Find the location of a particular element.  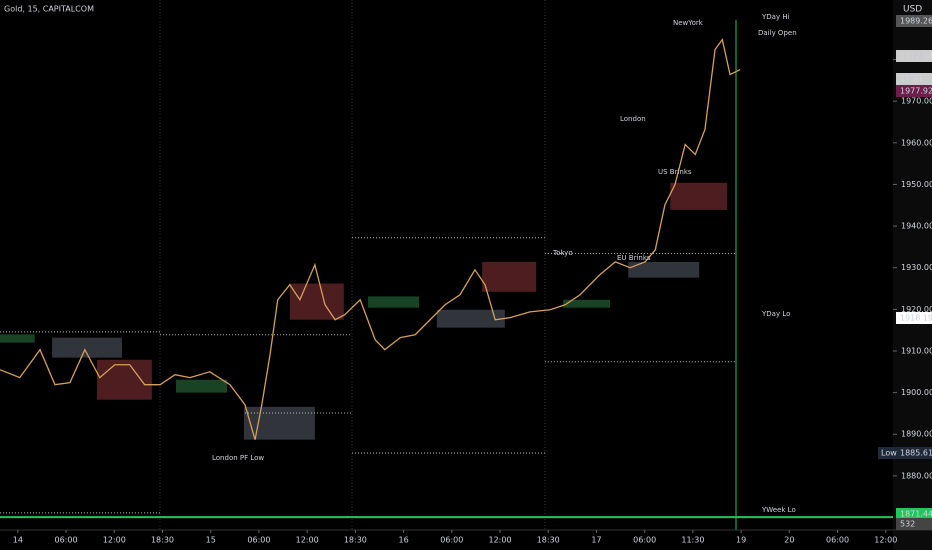

y-tick-label: 1930.00 is located at coordinates (916, 267).